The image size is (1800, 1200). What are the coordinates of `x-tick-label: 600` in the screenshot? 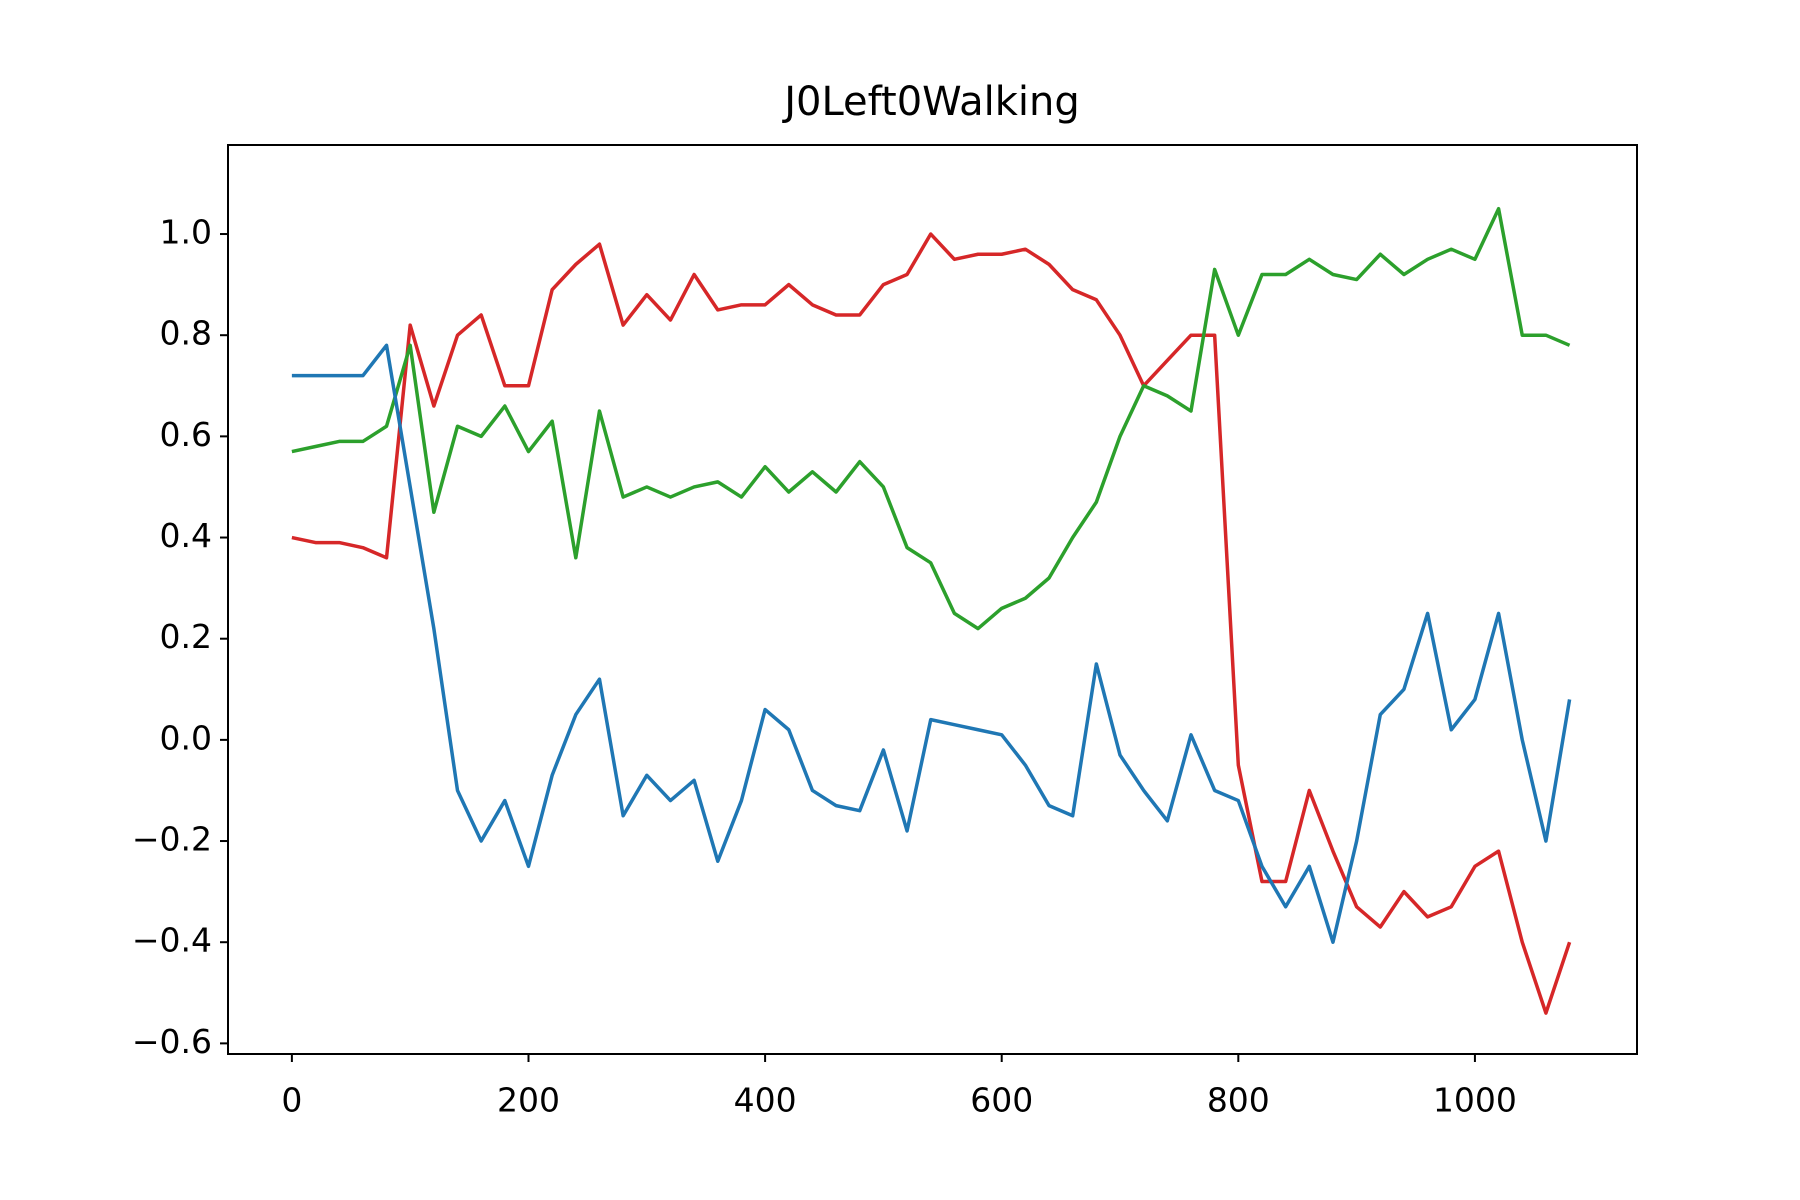 It's located at (1001, 1100).